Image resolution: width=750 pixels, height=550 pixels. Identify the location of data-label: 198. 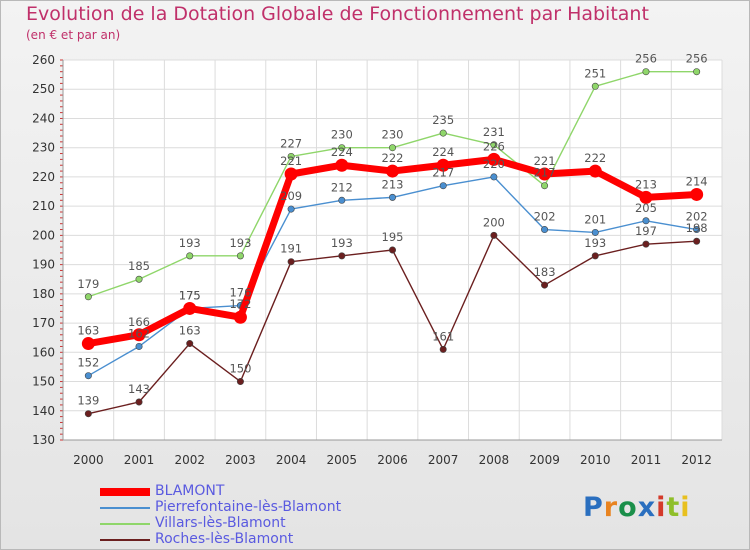
(697, 228).